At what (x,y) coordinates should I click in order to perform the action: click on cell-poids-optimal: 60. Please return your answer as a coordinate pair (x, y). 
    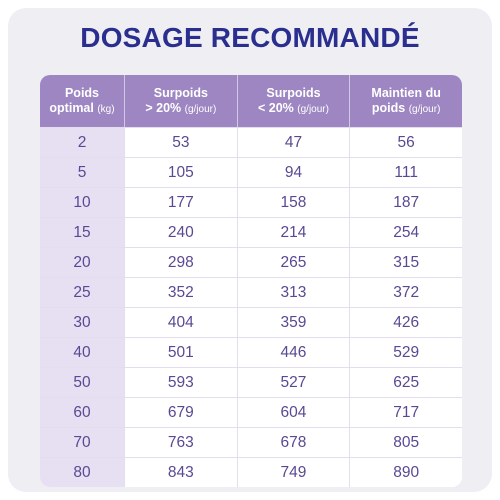
    Looking at the image, I should click on (82, 412).